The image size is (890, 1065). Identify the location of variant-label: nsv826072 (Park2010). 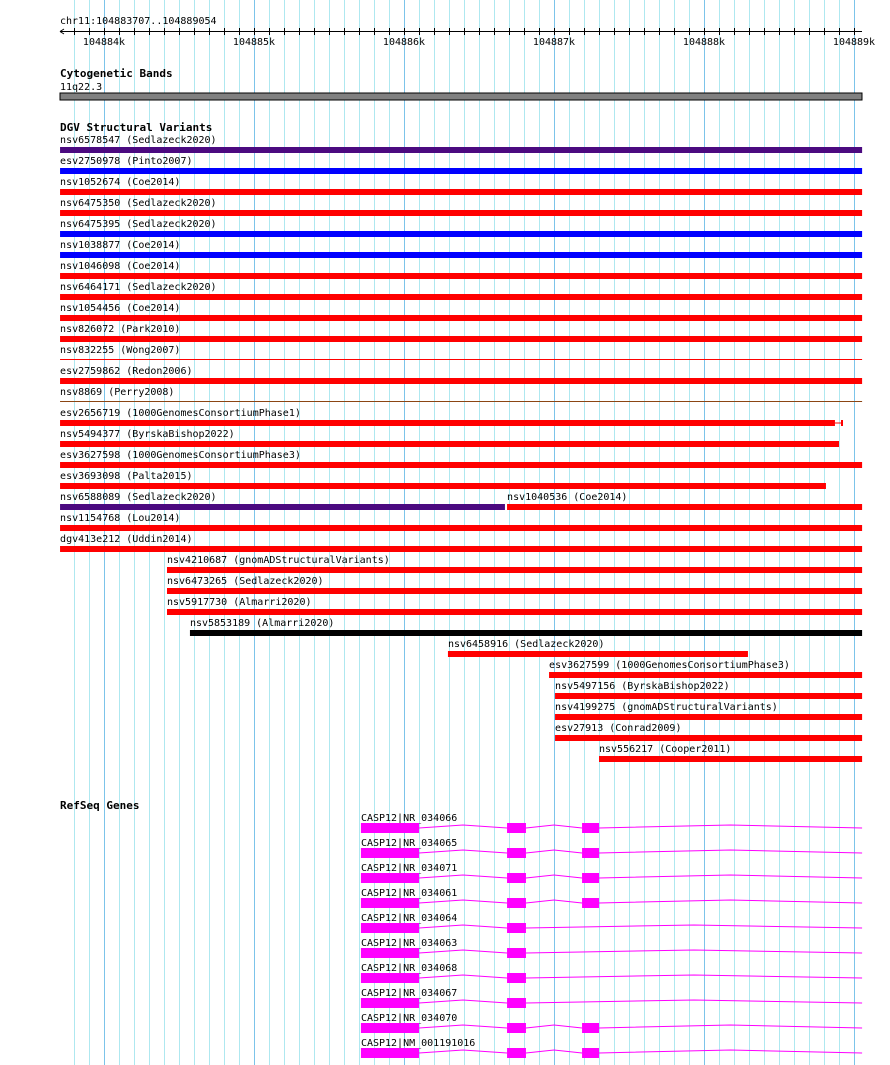
(120, 329).